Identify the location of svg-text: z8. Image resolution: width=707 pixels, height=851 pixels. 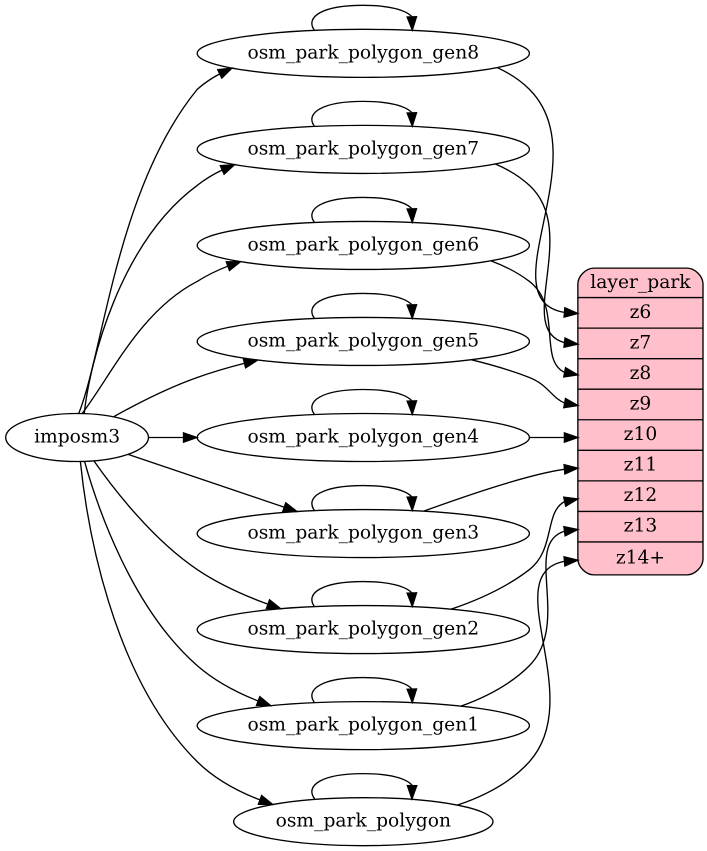
(641, 373).